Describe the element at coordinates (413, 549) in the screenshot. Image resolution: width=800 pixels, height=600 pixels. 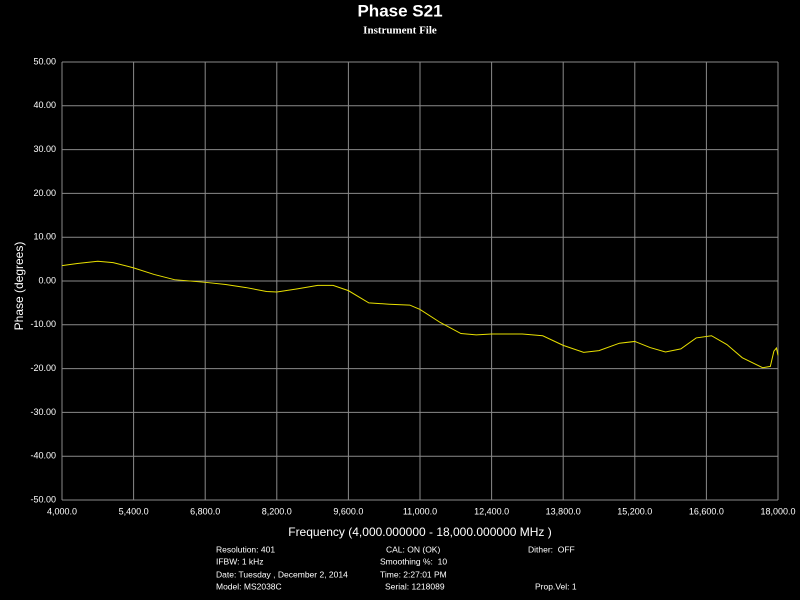
I see `info-text: CAL: ON (OK)` at that location.